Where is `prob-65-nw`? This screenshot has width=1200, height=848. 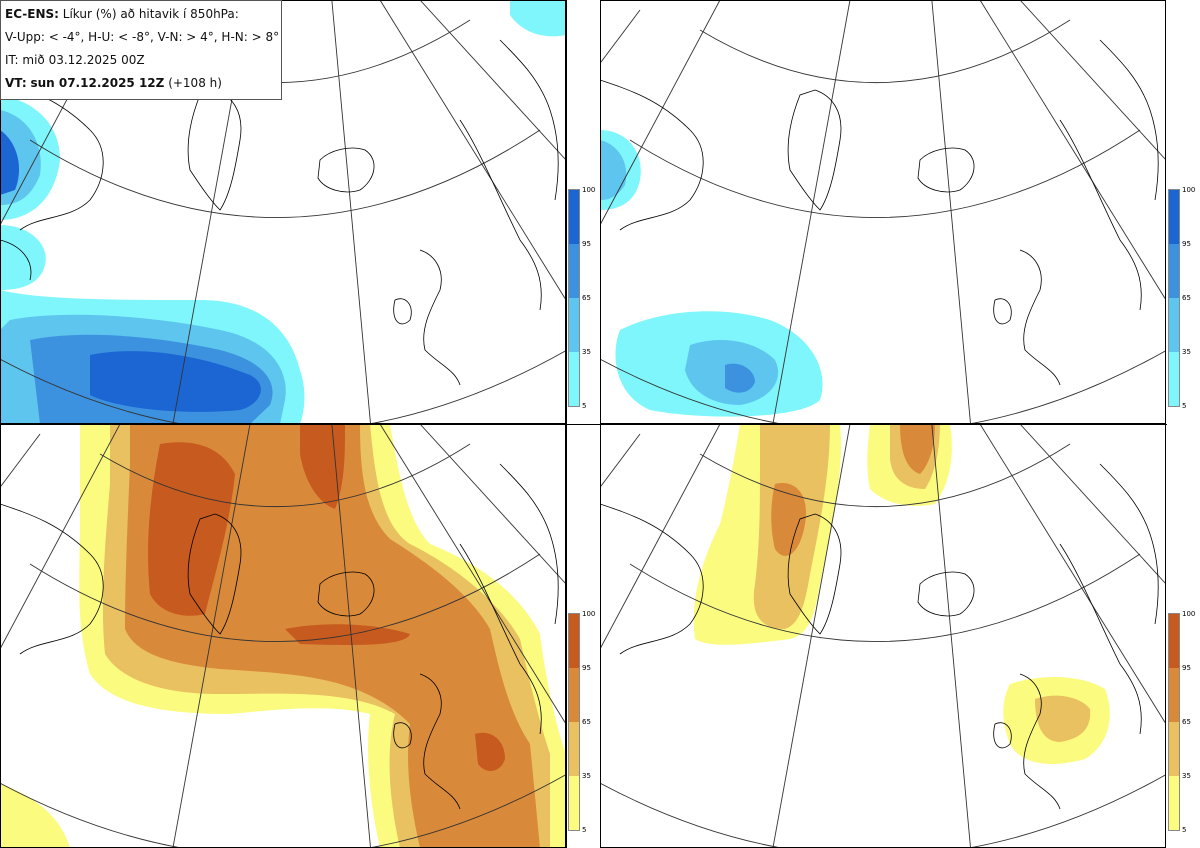
prob-65-nw is located at coordinates (613, 170).